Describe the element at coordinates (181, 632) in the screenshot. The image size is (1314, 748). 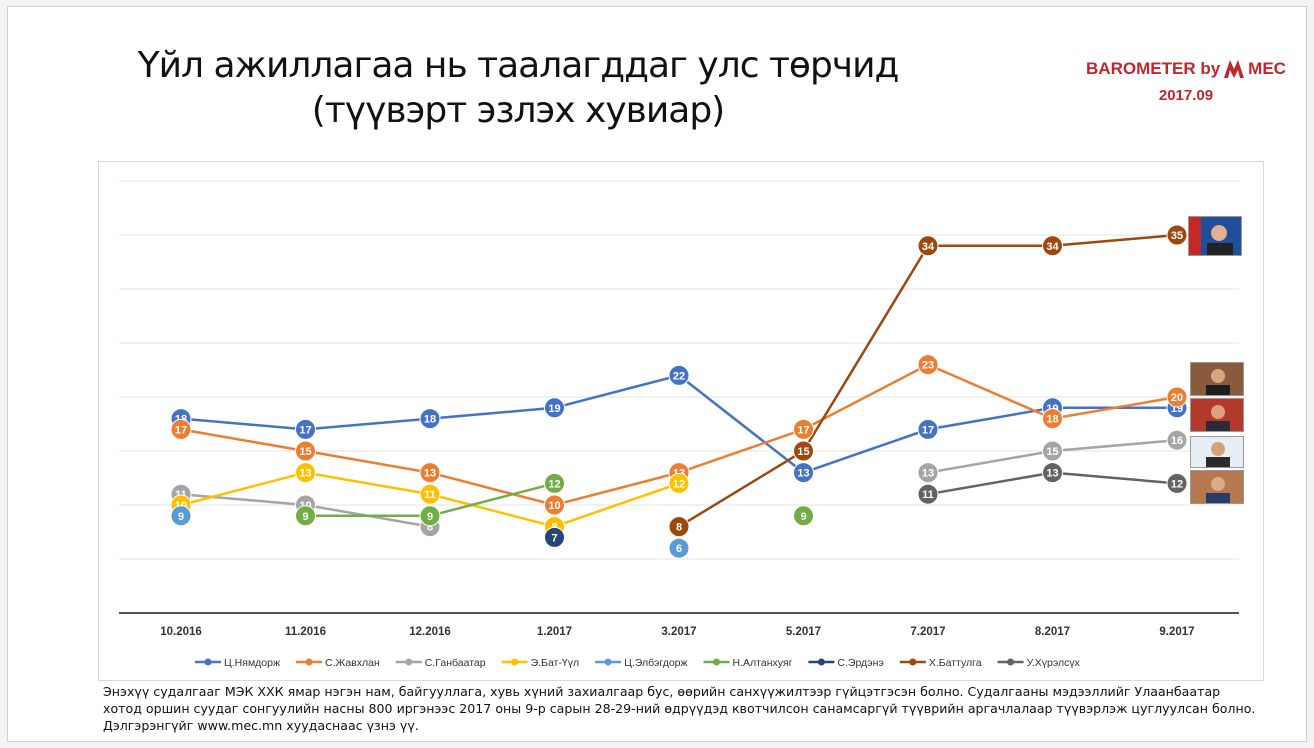
I see `x-tick-label: 10.2016` at that location.